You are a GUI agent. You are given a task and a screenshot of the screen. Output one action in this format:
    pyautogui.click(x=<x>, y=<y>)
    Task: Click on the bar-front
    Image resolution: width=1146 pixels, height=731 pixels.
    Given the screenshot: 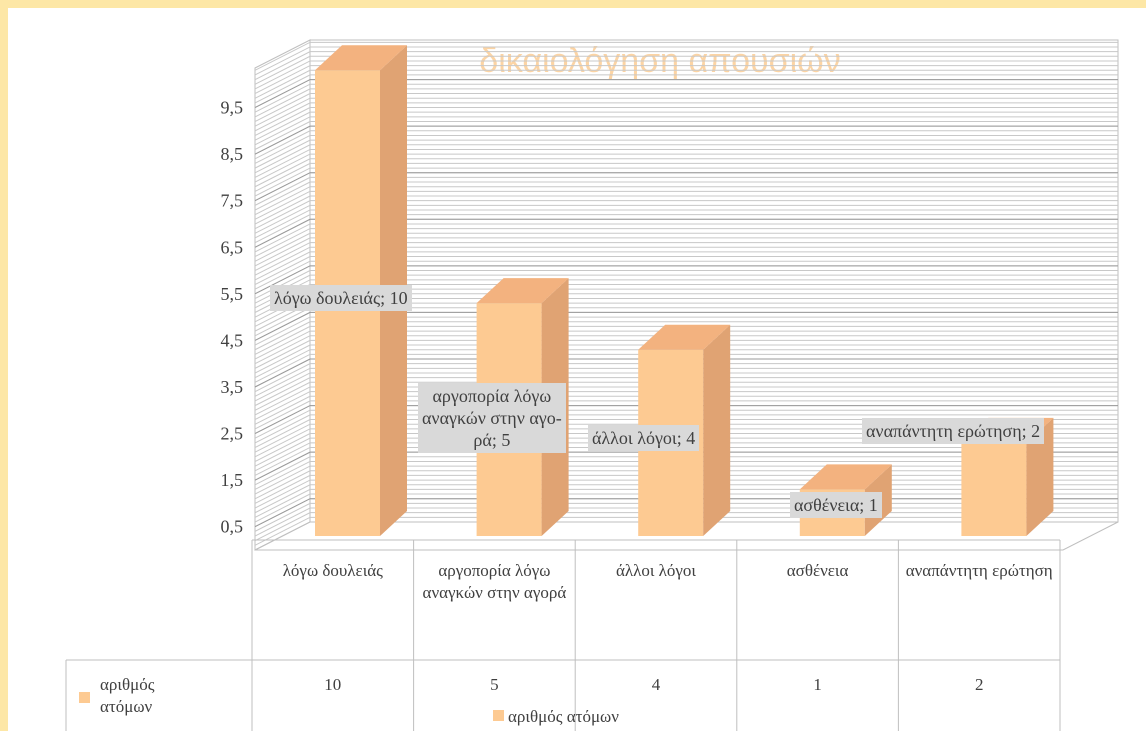 What is the action you would take?
    pyautogui.click(x=994, y=489)
    